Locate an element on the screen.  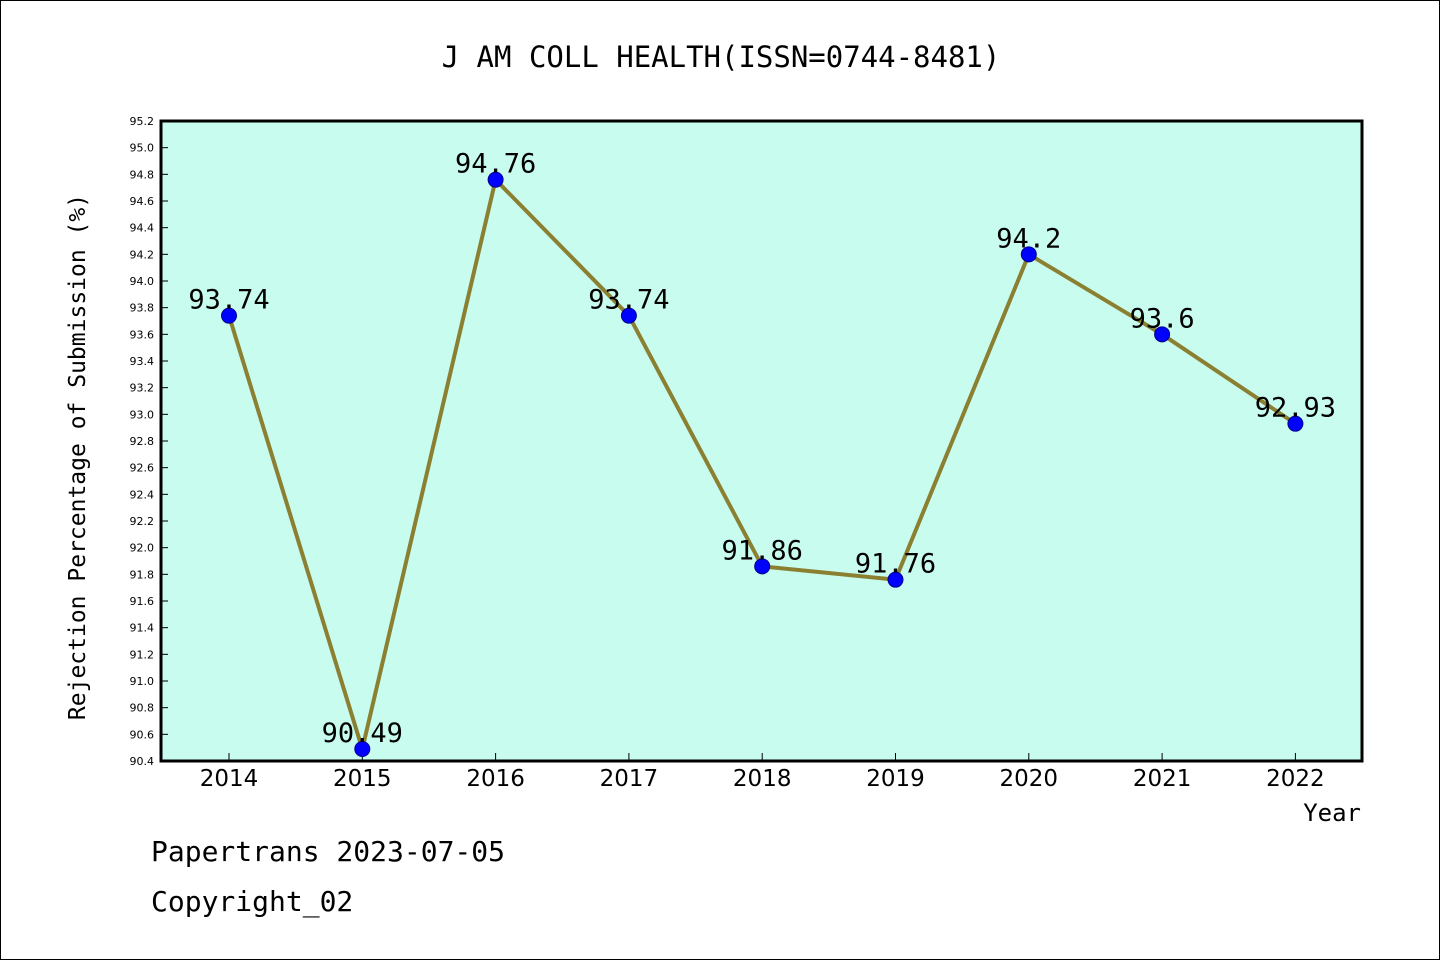
y-tick-label: 93.8 is located at coordinates (142, 308).